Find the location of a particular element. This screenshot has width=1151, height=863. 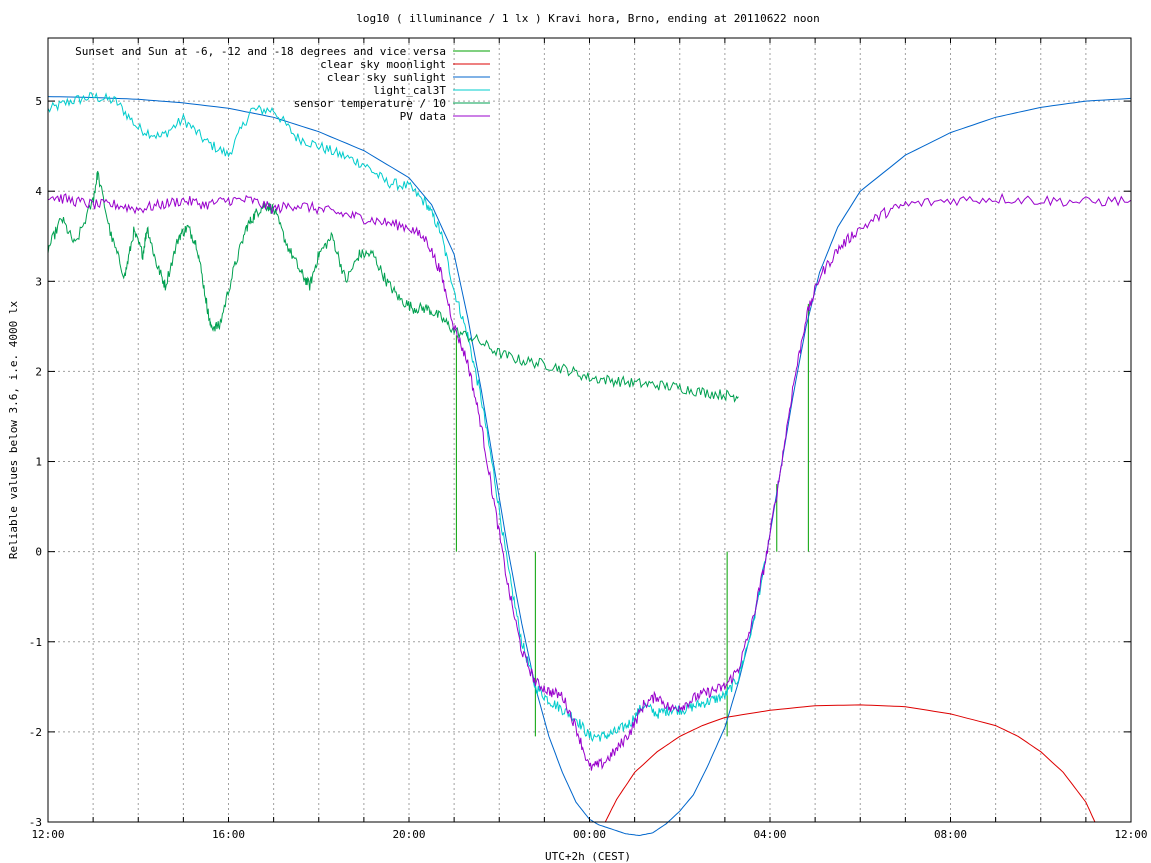

x-tick-label: 16:00 is located at coordinates (228, 834).